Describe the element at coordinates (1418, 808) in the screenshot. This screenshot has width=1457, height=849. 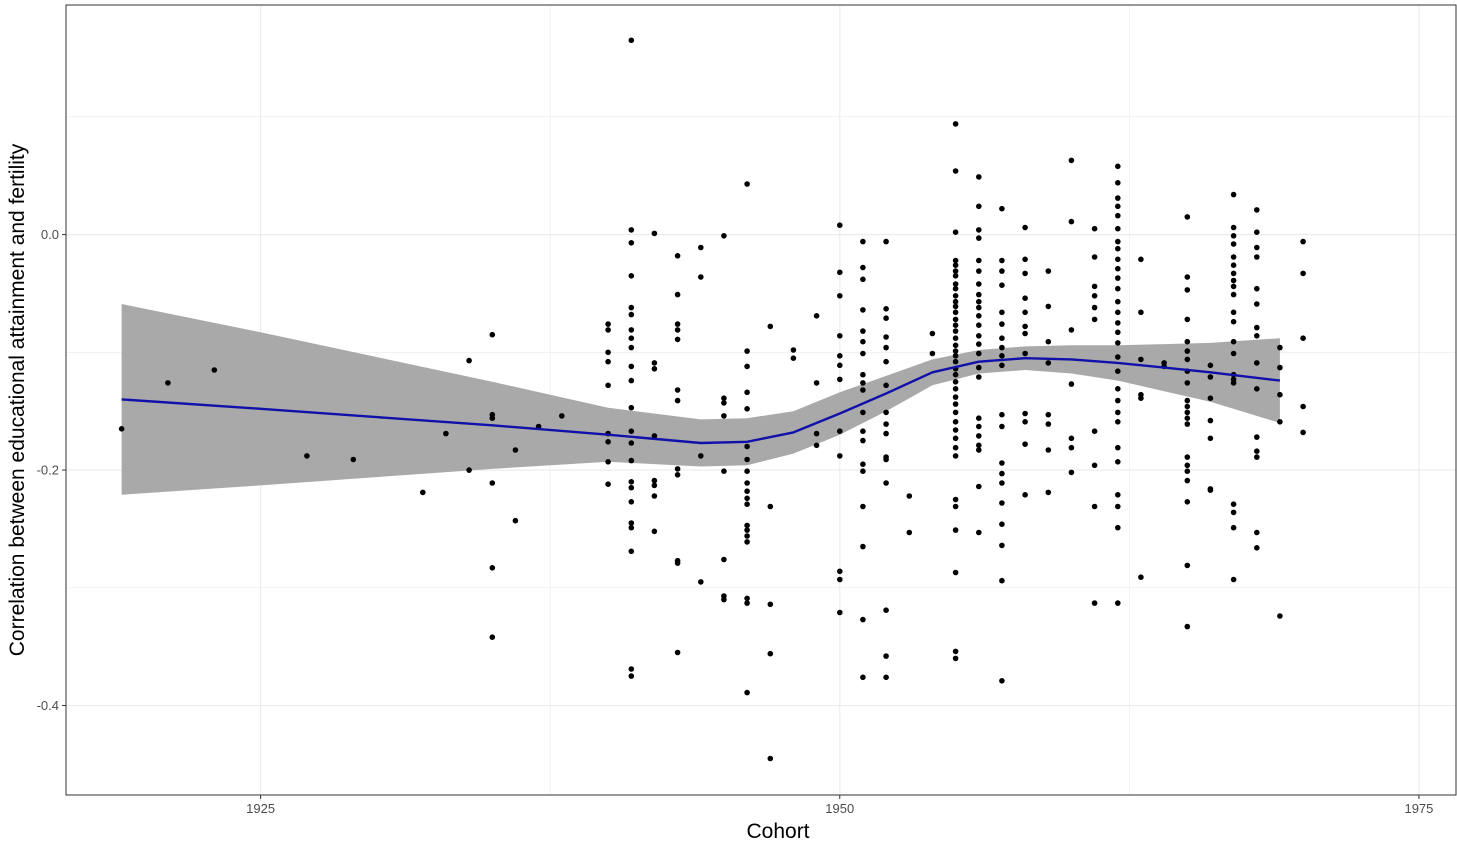
I see `x-tick-label: 1975` at that location.